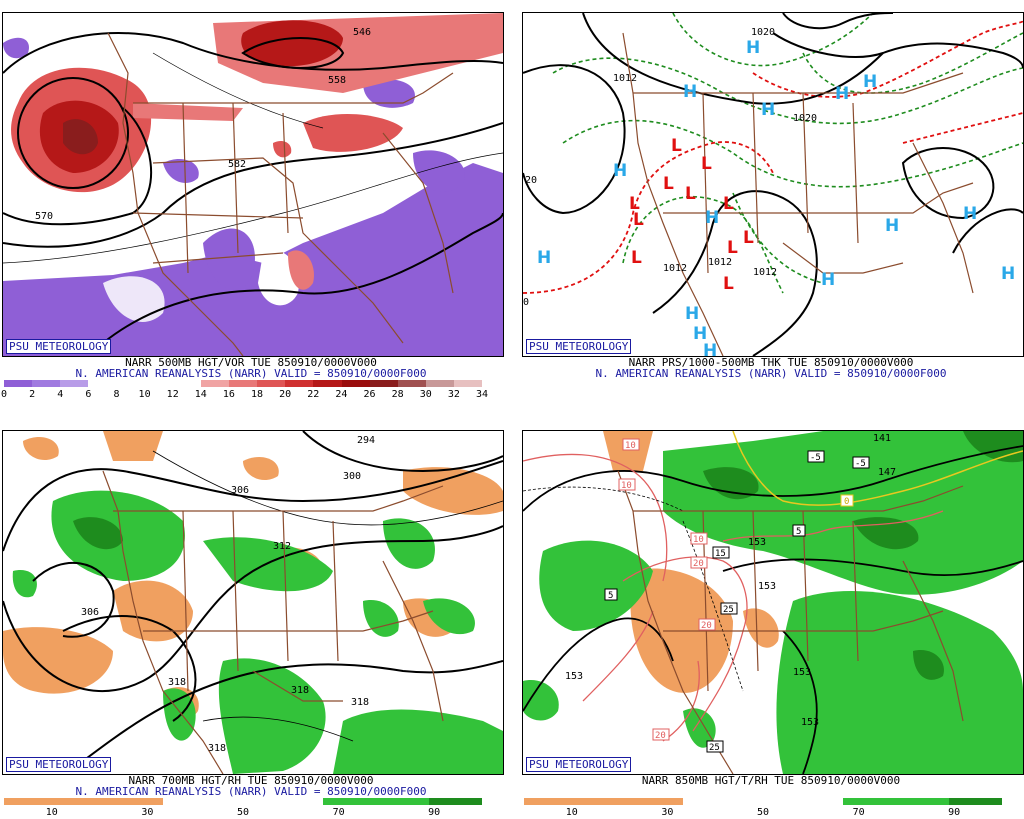 This screenshot has height=819, width=1024. I want to click on svg-text: 15, so click(720, 554).